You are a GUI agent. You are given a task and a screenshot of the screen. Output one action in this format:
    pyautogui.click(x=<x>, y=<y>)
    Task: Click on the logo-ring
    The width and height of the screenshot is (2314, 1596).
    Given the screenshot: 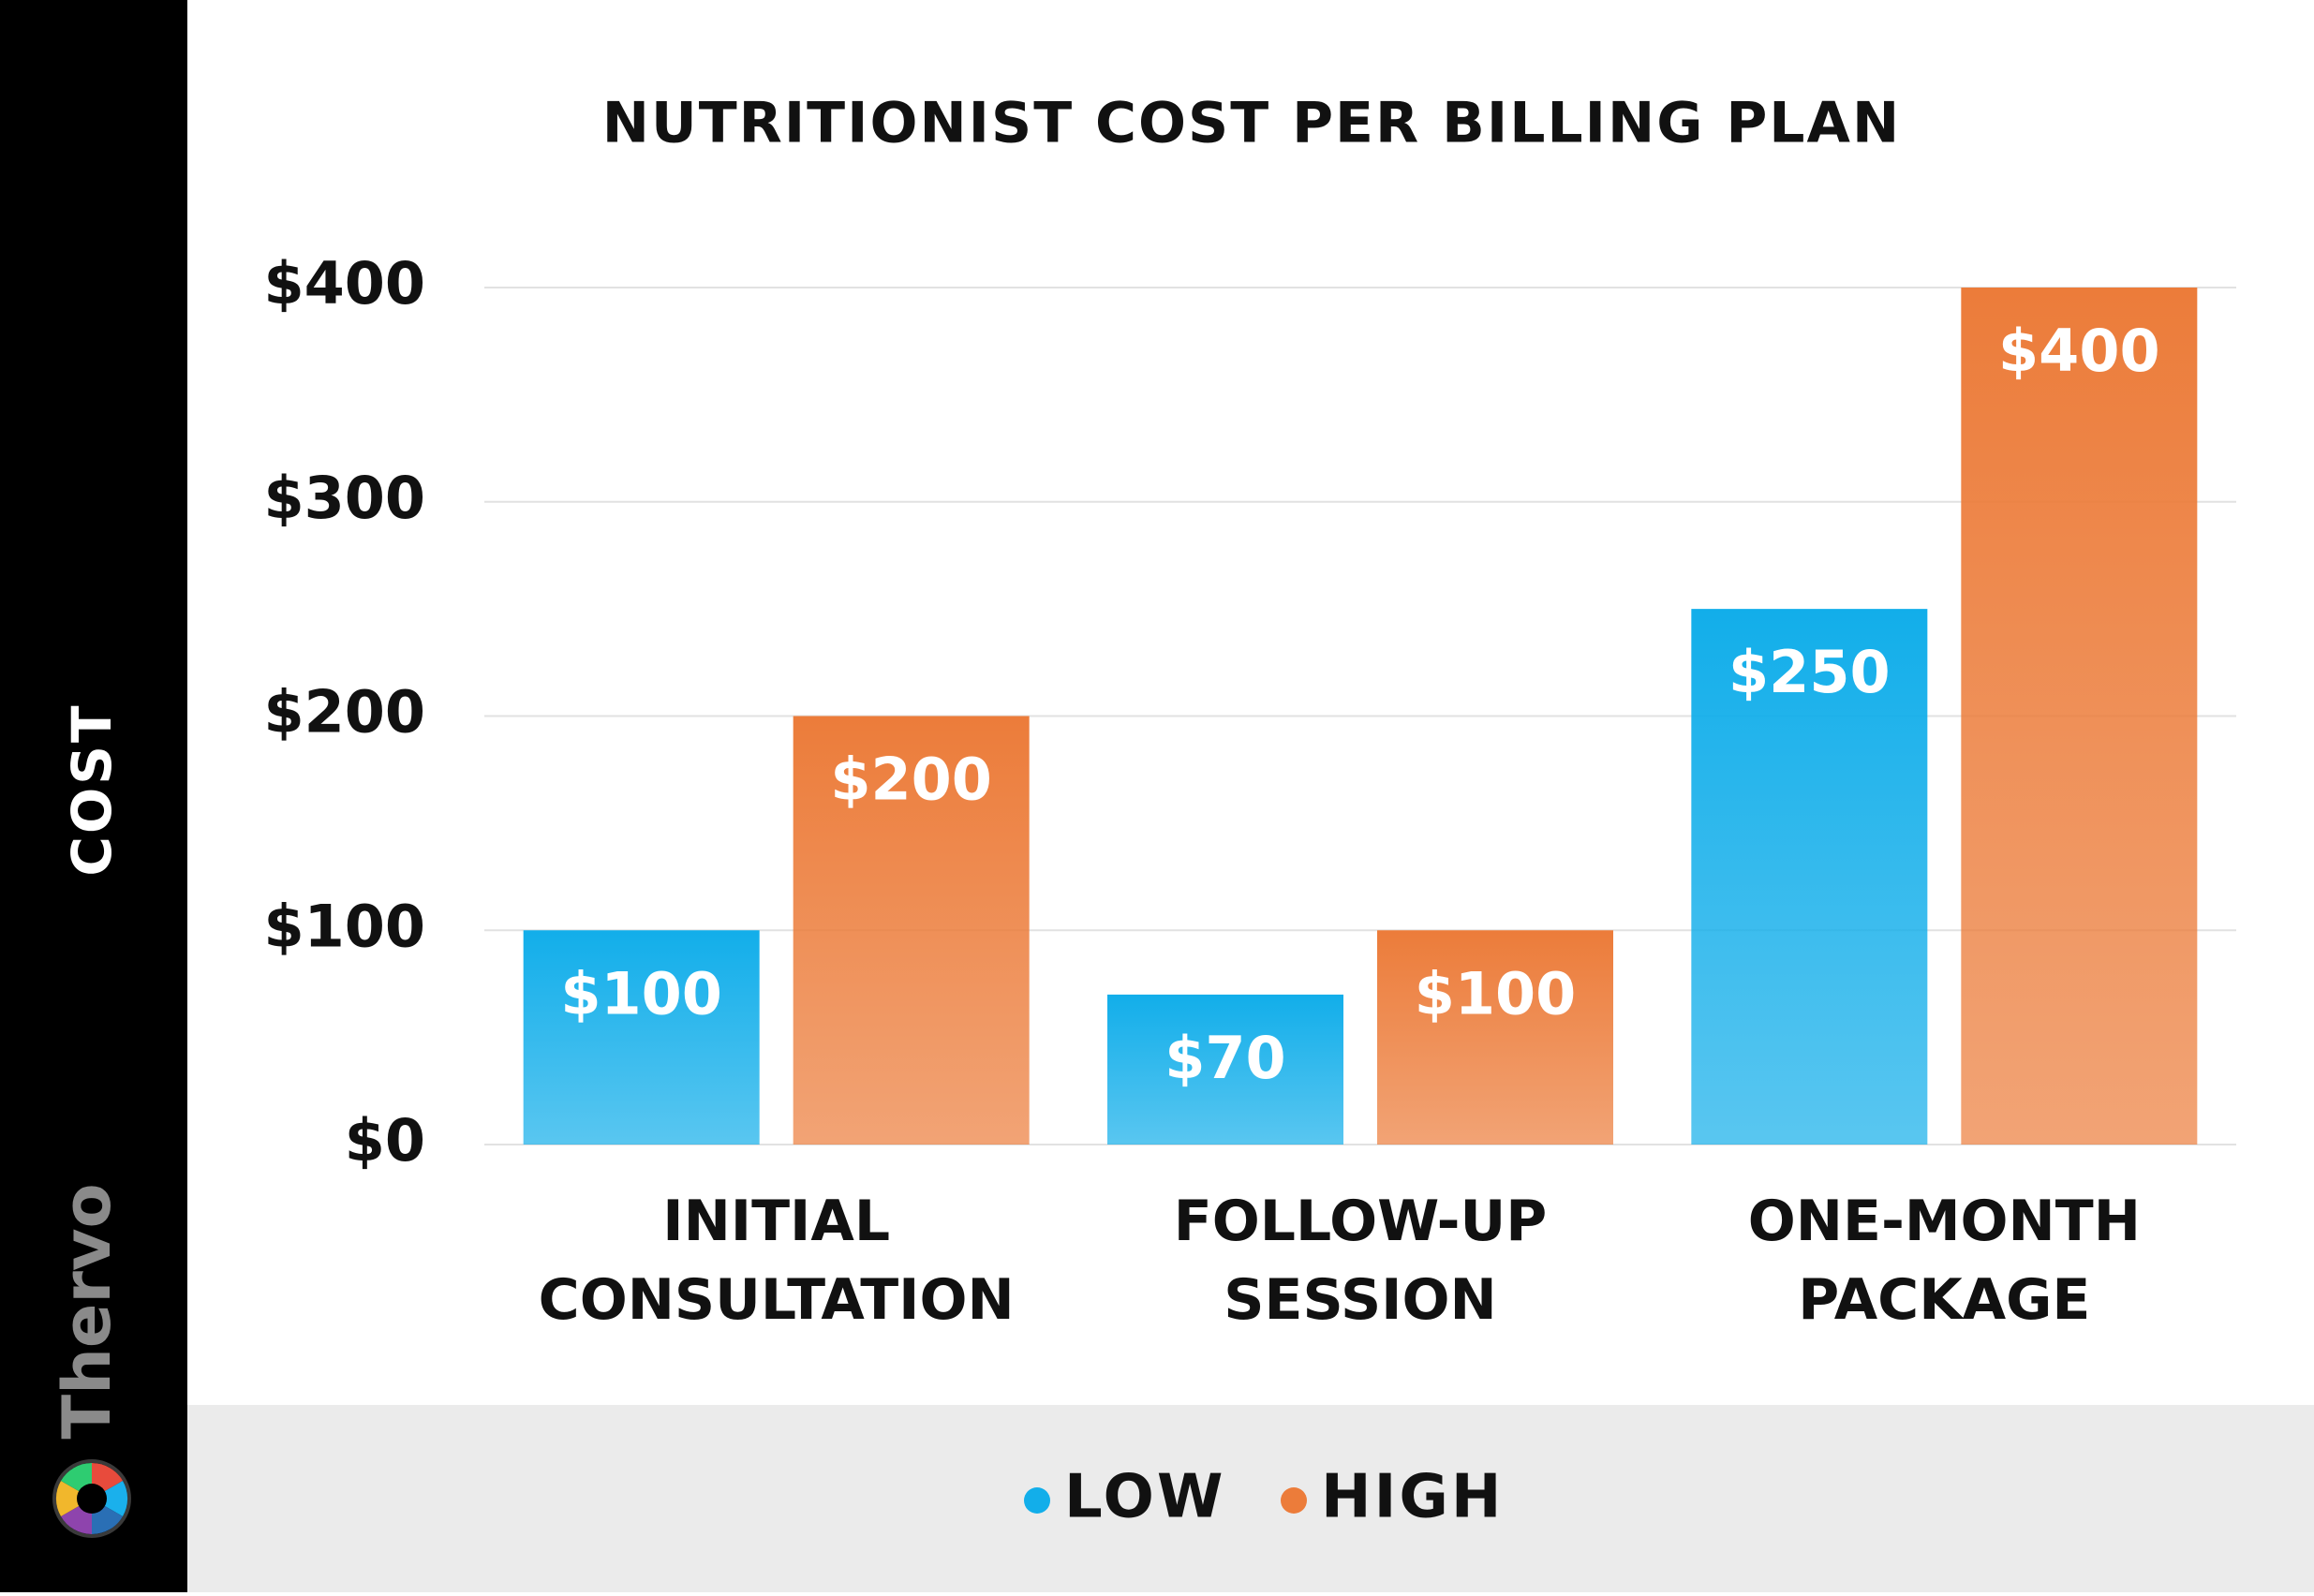 What is the action you would take?
    pyautogui.click(x=91, y=1498)
    